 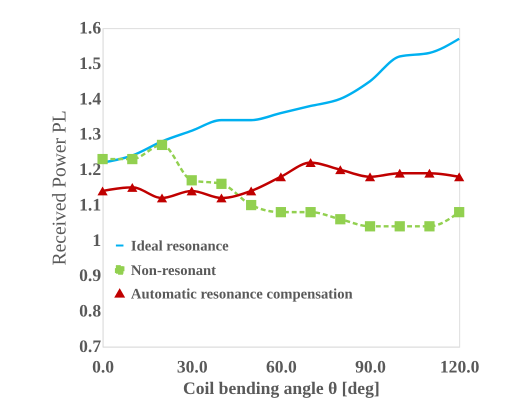 I want to click on y-tick-label: 1.5, so click(x=90, y=62).